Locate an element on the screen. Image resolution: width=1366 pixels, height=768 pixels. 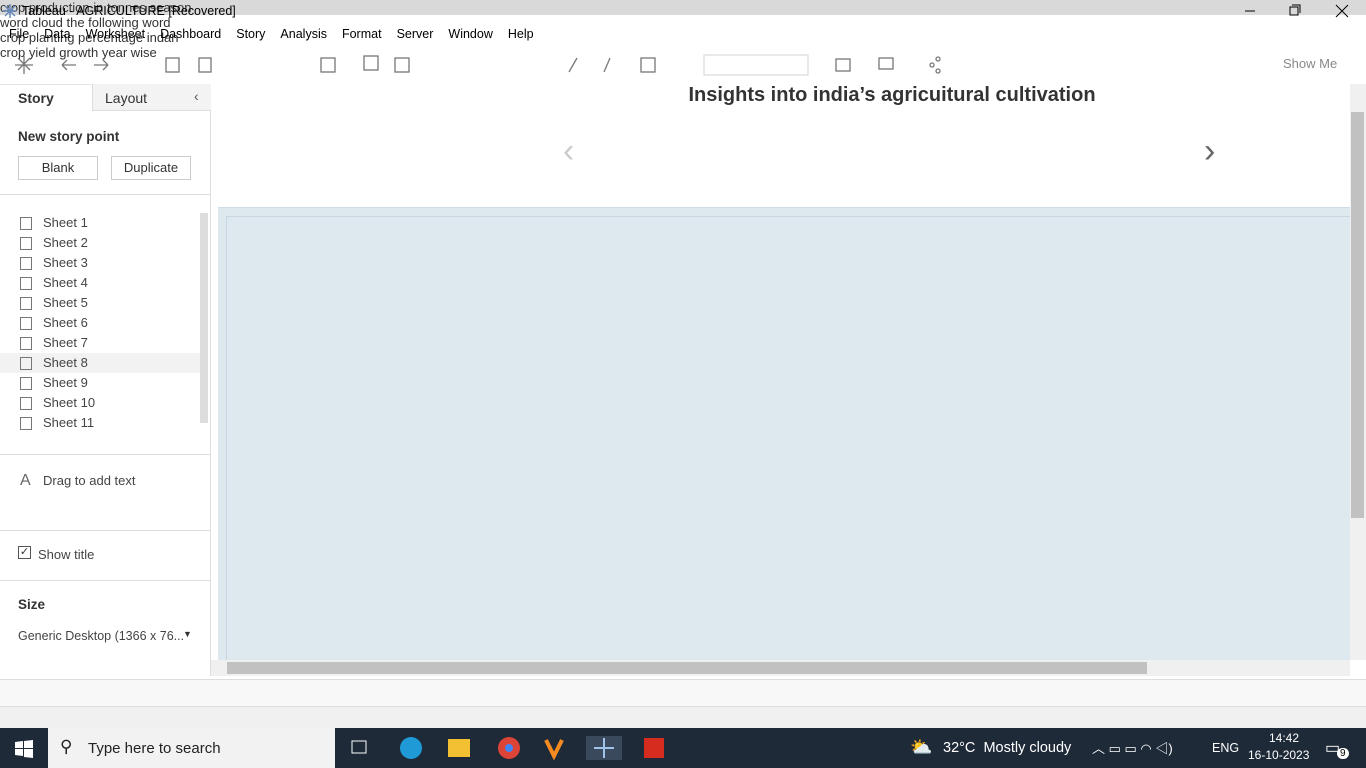
toolbar: Show Me is located at coordinates (683, 64).